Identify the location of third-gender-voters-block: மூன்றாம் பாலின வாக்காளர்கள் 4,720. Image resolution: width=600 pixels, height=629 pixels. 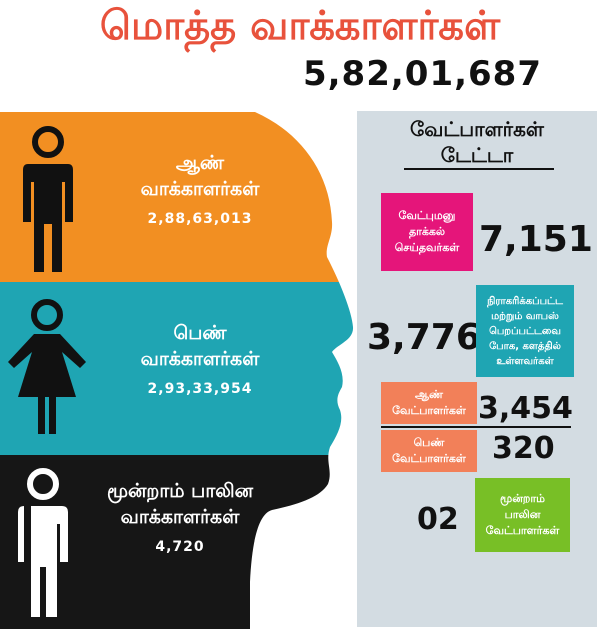
(180, 519).